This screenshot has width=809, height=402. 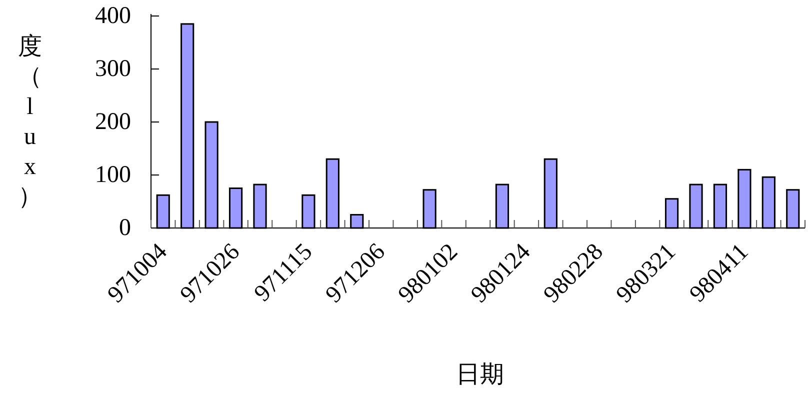 I want to click on y-tick-label: 100, so click(x=113, y=175).